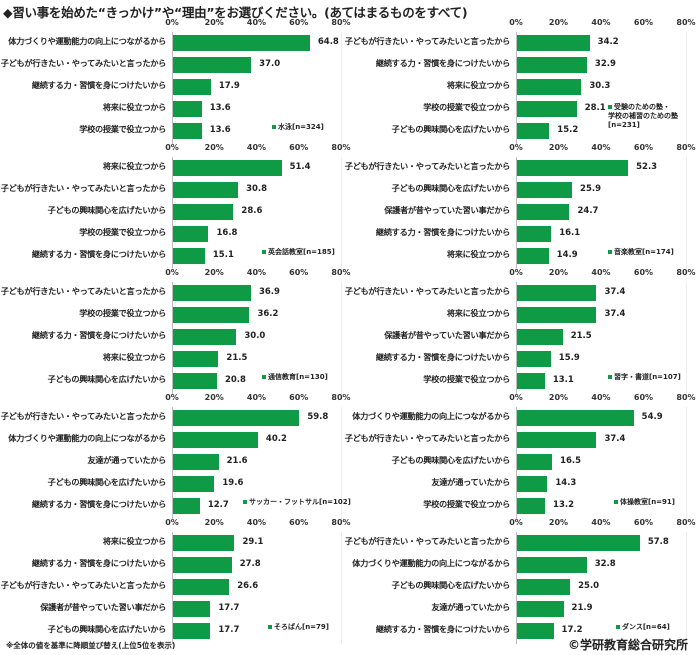  What do you see at coordinates (301, 127) in the screenshot?
I see `legend-text: 水泳[n=324]` at bounding box center [301, 127].